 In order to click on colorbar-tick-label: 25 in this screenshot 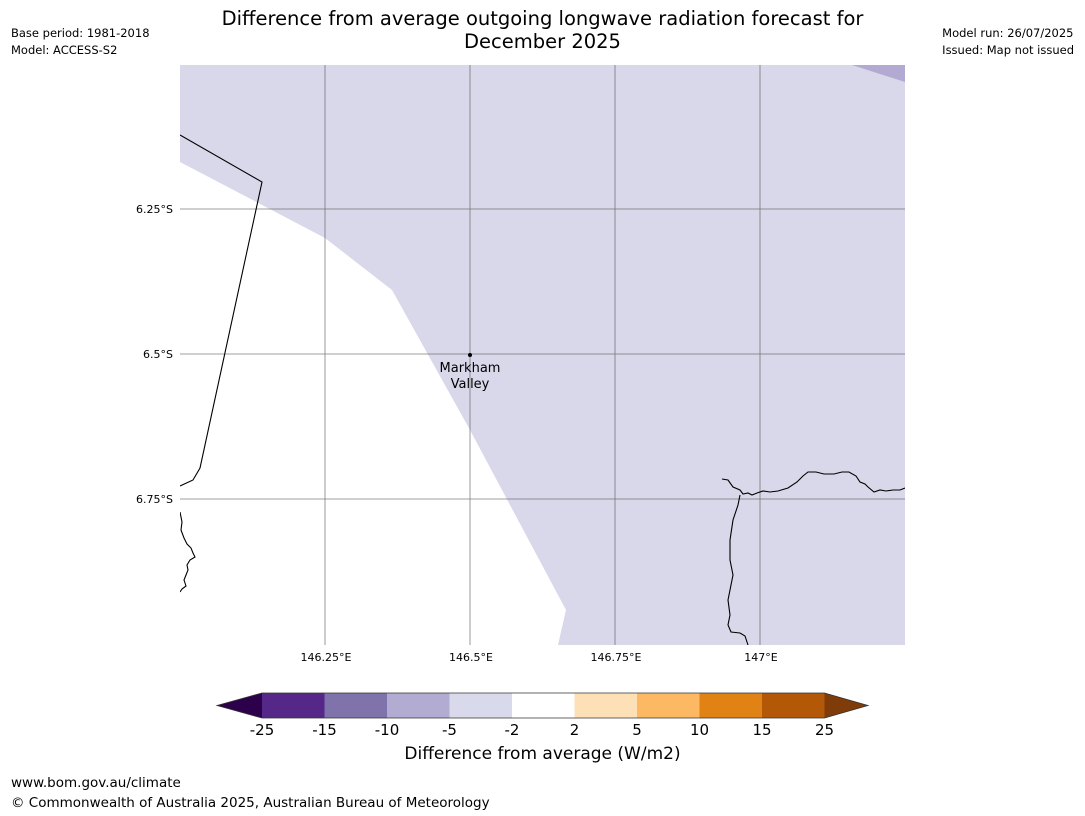, I will do `click(824, 730)`.